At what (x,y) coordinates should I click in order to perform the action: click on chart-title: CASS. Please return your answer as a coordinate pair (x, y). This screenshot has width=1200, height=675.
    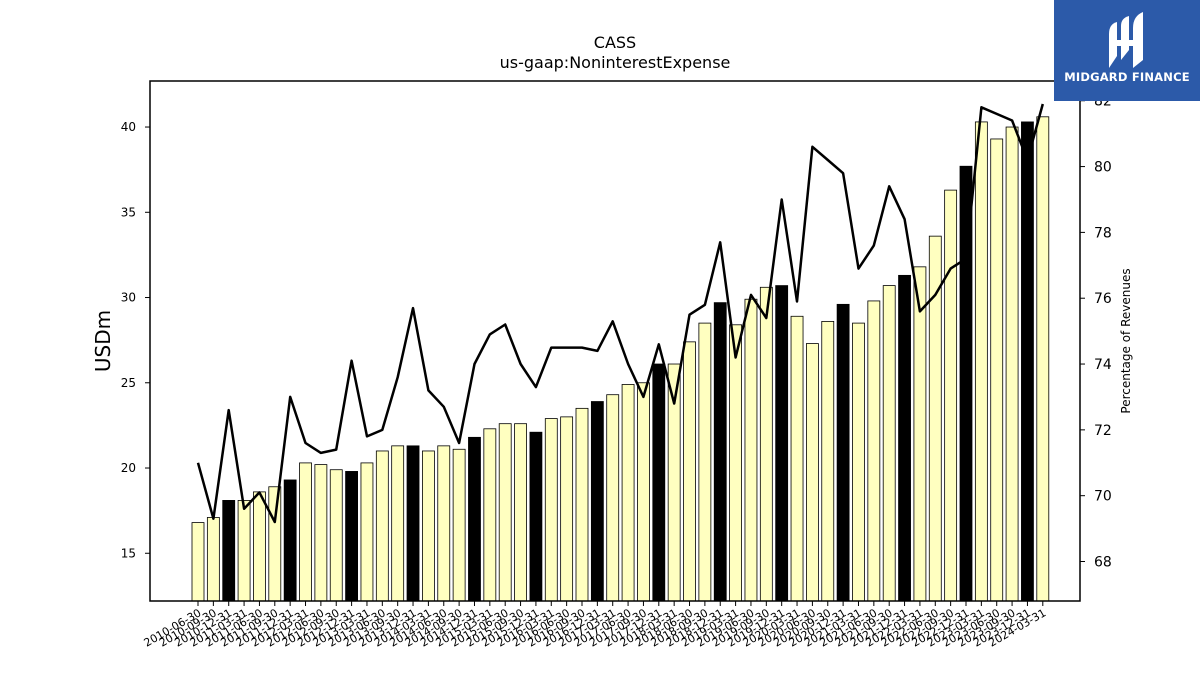
    Looking at the image, I should click on (615, 42).